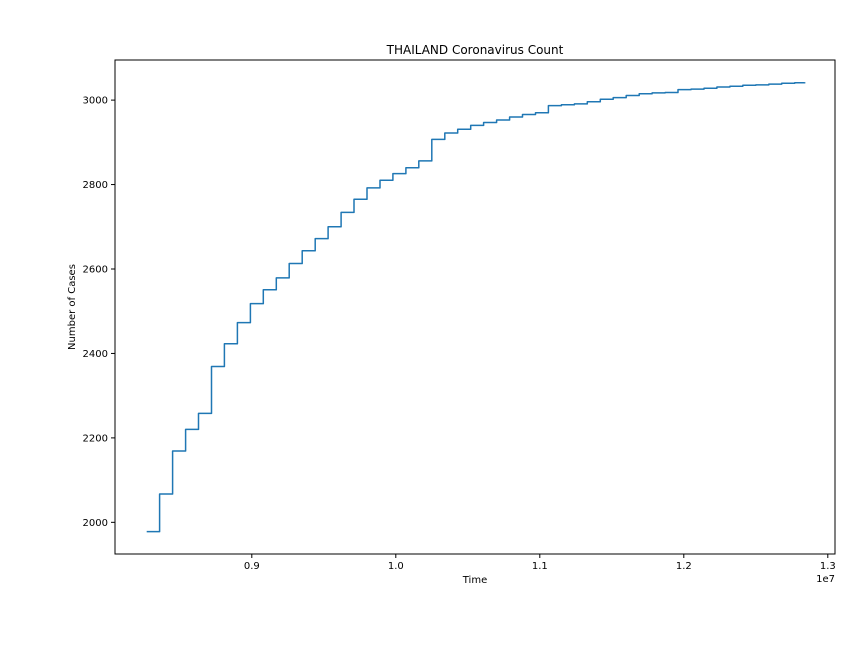 This screenshot has width=864, height=648. I want to click on y-tick-label: 2600, so click(95, 270).